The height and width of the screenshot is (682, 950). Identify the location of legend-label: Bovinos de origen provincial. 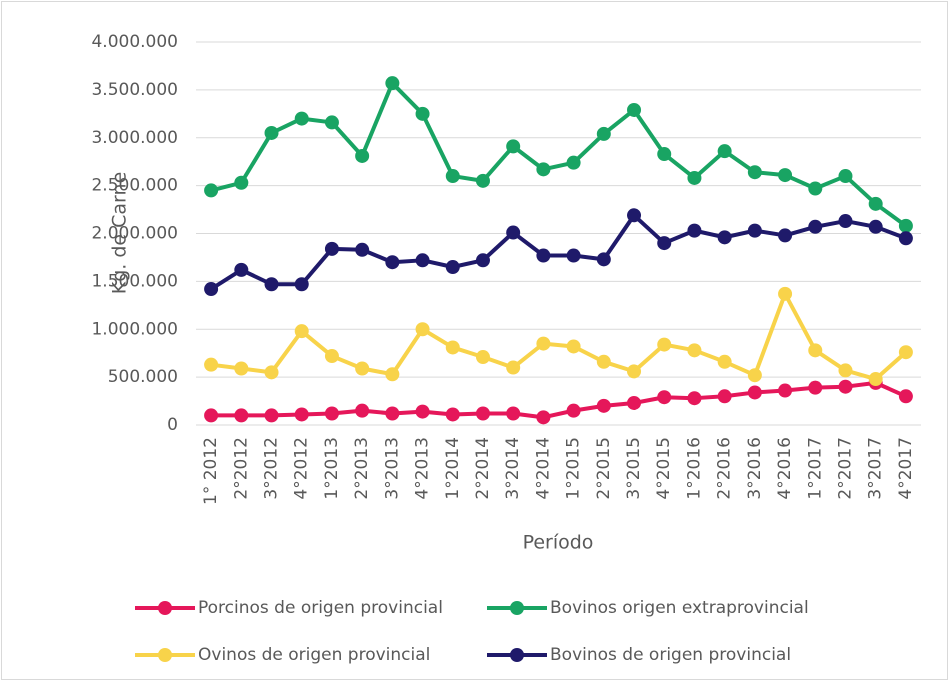
(670, 655).